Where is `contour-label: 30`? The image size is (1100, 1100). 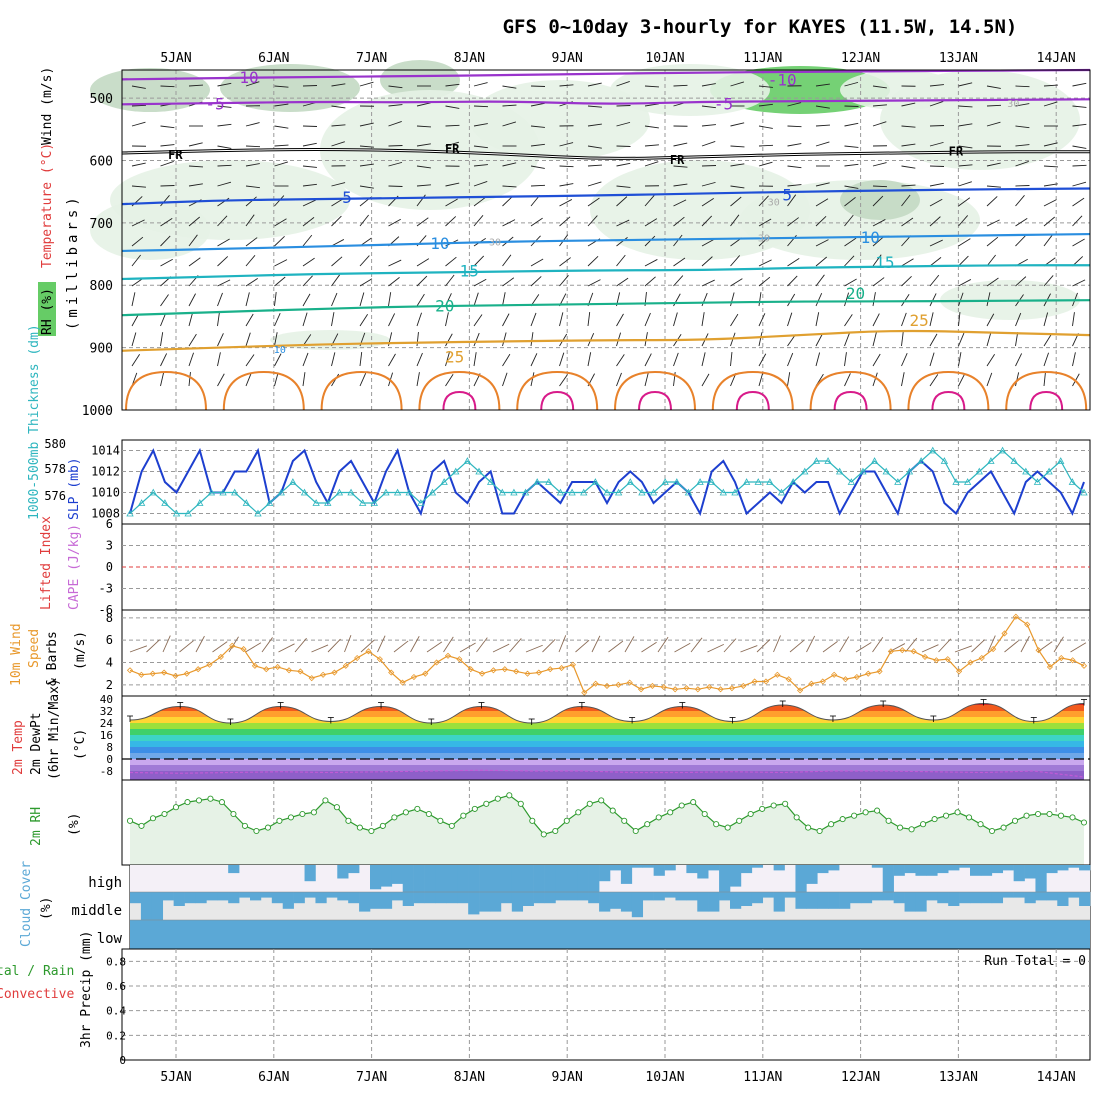 contour-label: 30 is located at coordinates (495, 242).